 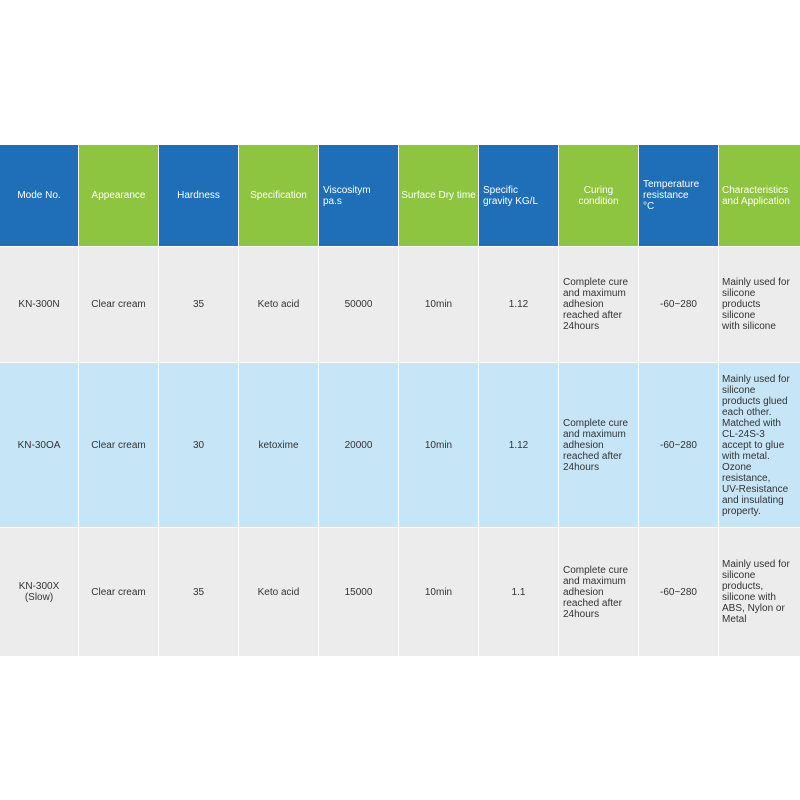 I want to click on cell-mode-no: KN-300X (Slow), so click(x=39, y=592).